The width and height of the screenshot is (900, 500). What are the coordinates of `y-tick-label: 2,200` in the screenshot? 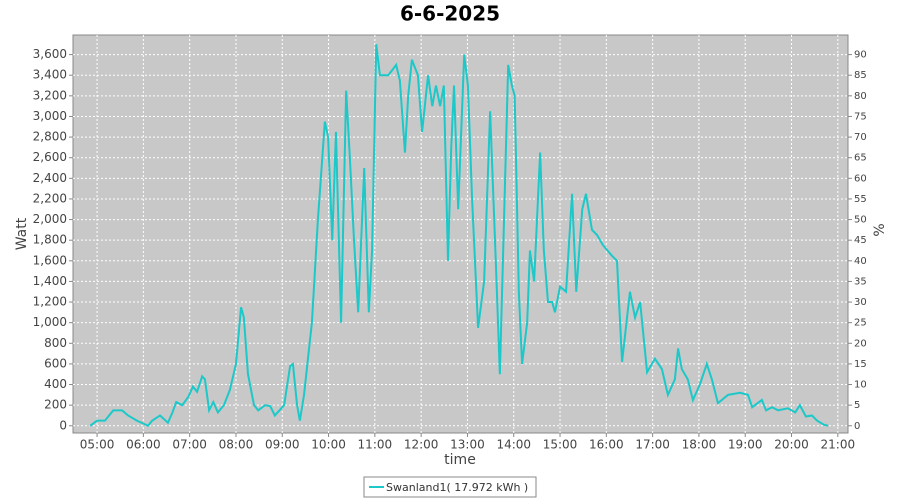 It's located at (50, 198).